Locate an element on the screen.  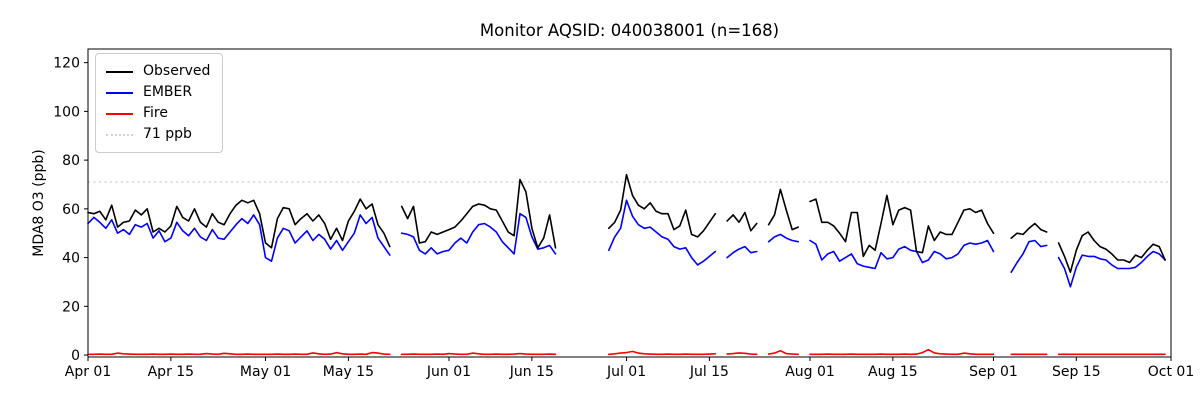
y-tick-label: 80 is located at coordinates (71, 161).